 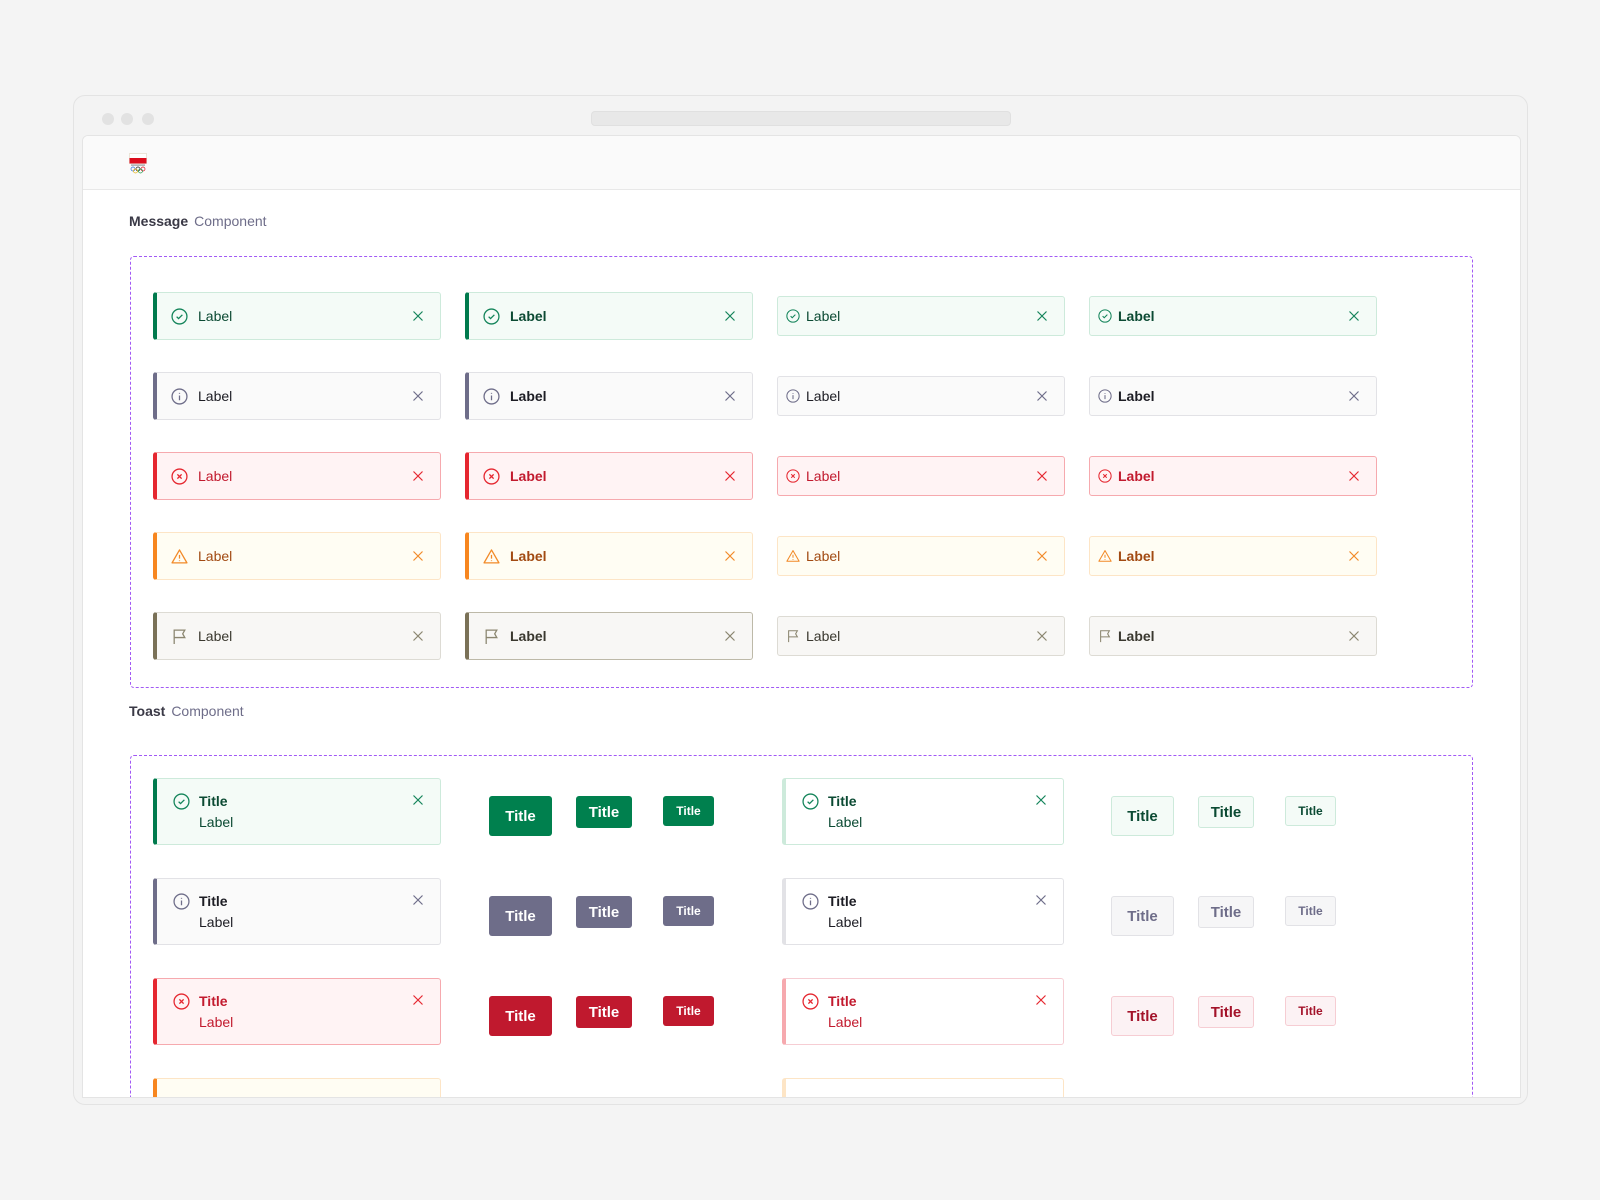 What do you see at coordinates (138, 164) in the screenshot?
I see `polska-olympic-logo` at bounding box center [138, 164].